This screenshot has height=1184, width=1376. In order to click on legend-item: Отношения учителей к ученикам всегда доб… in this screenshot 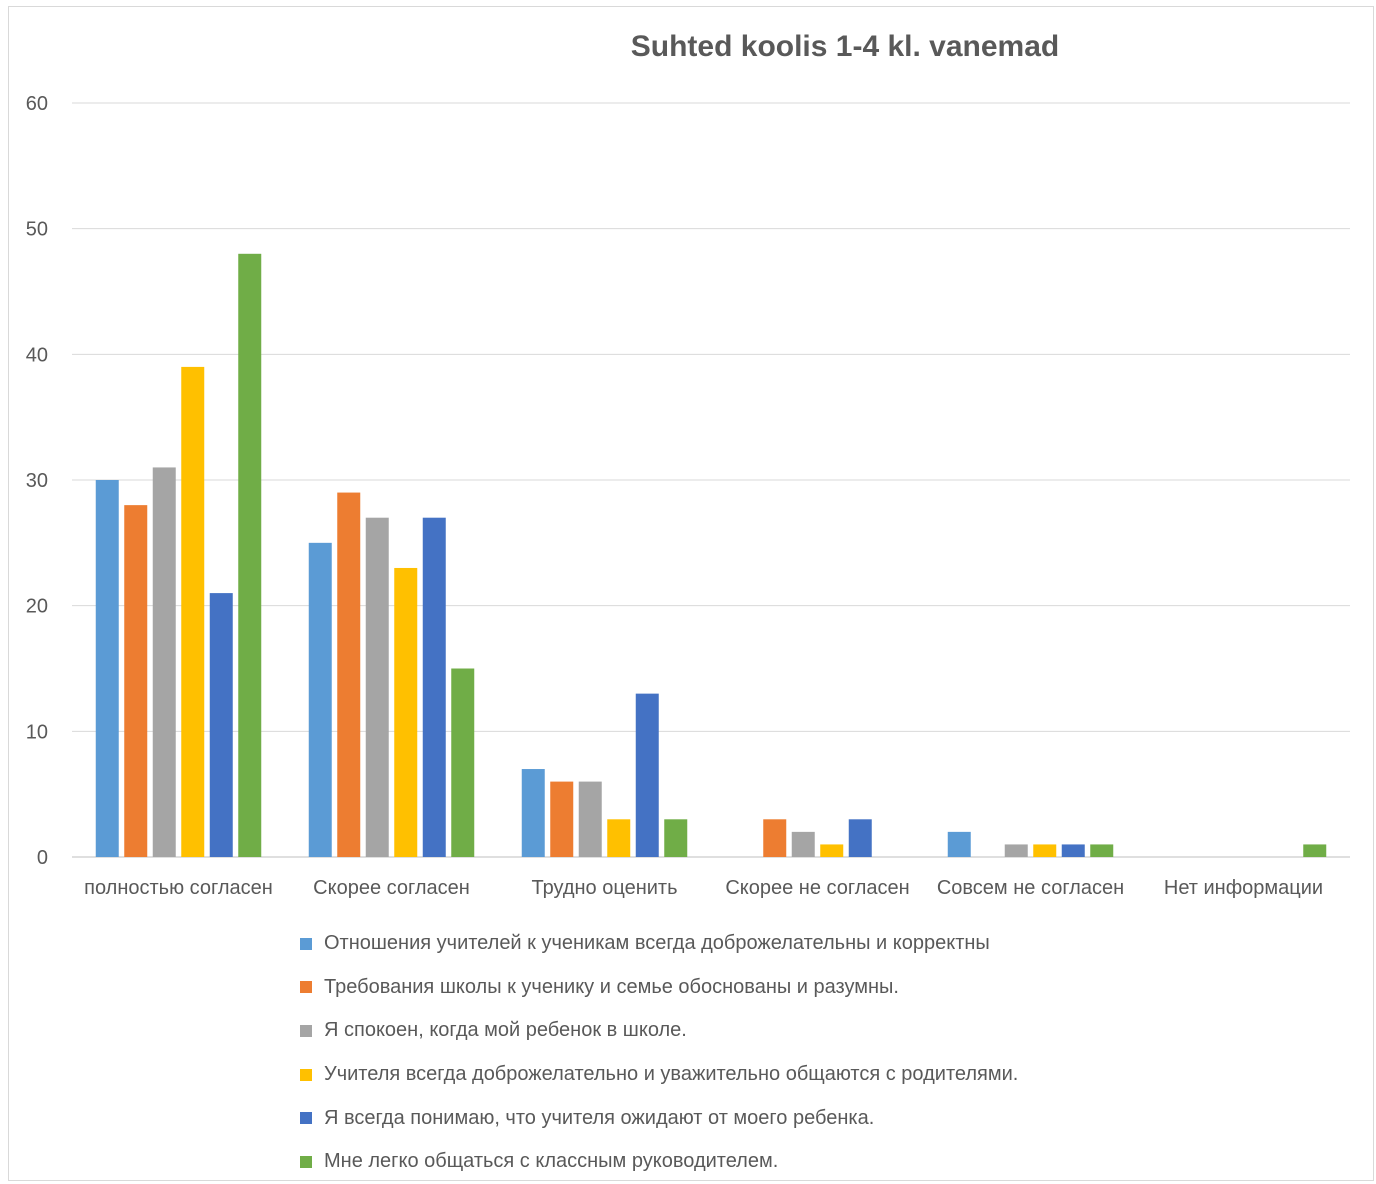, I will do `click(659, 944)`.